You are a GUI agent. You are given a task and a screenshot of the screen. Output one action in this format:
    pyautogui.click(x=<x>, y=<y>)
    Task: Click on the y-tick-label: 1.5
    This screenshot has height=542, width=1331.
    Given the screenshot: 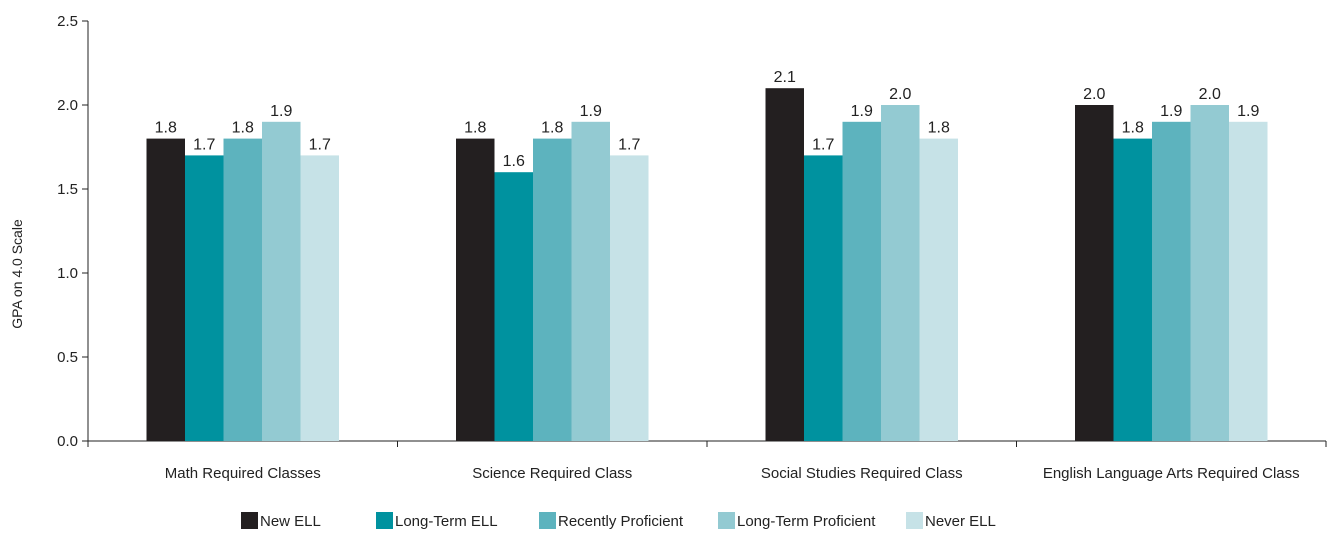 What is the action you would take?
    pyautogui.click(x=67, y=189)
    